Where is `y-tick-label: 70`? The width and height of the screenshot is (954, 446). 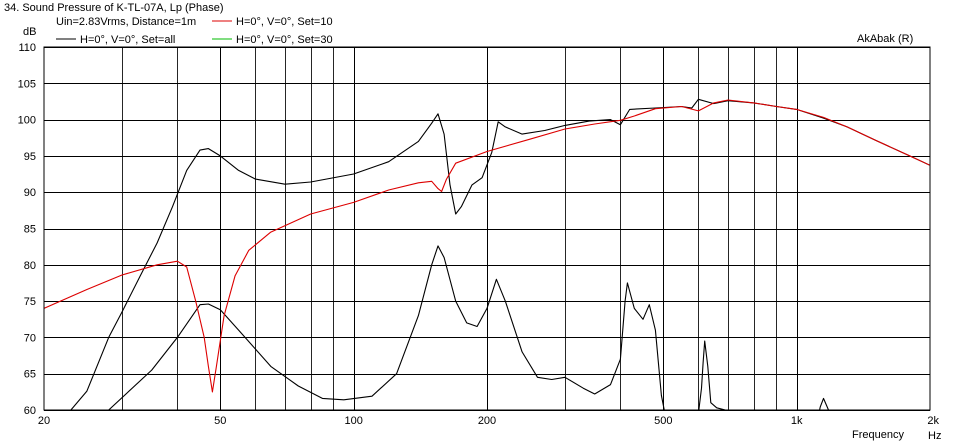
y-tick-label: 70 is located at coordinates (30, 338).